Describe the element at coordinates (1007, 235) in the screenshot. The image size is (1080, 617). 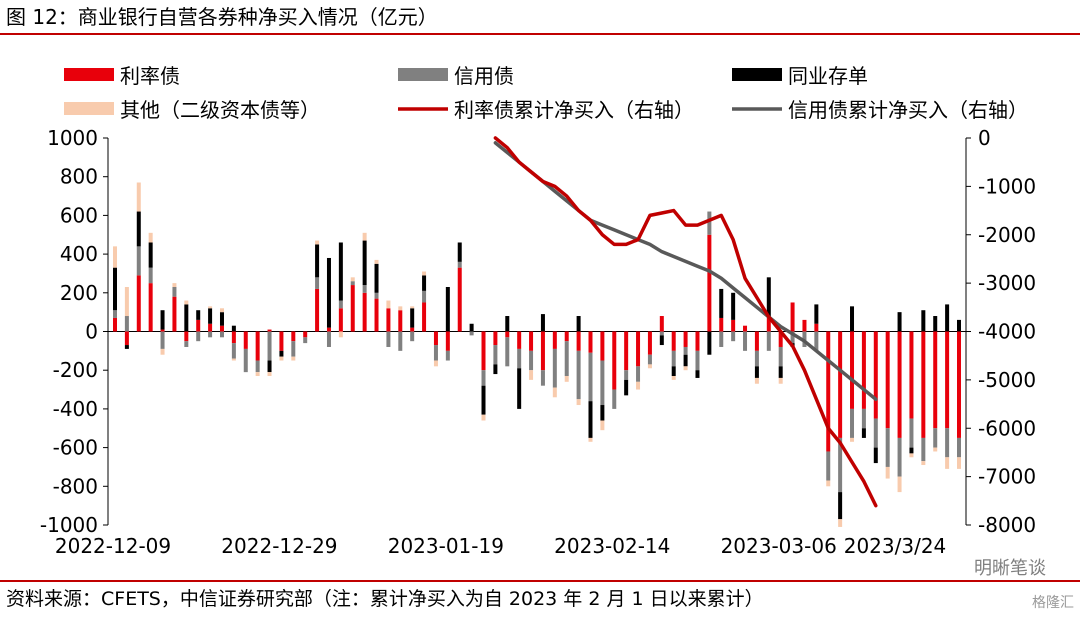
I see `y2-tick-label: -2000` at that location.